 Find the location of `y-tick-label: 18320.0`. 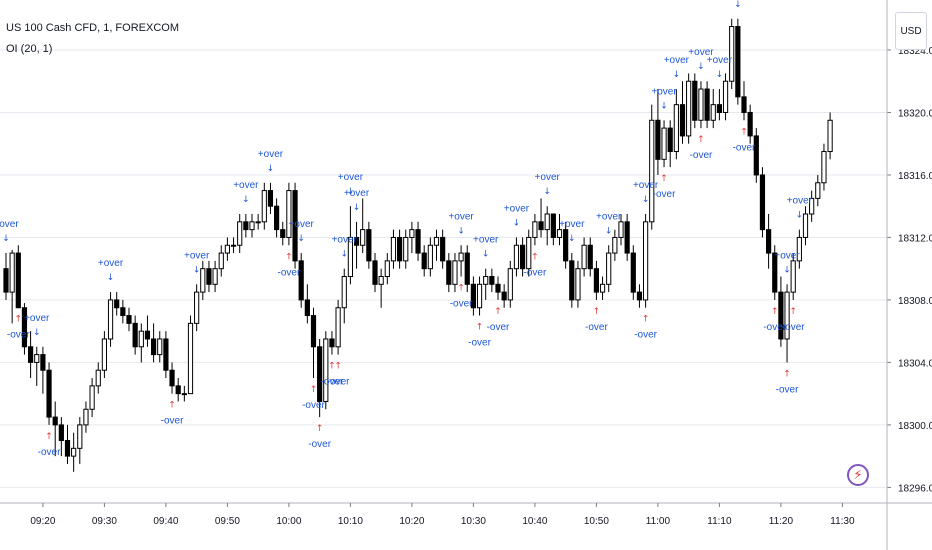

y-tick-label: 18320.0 is located at coordinates (915, 113).